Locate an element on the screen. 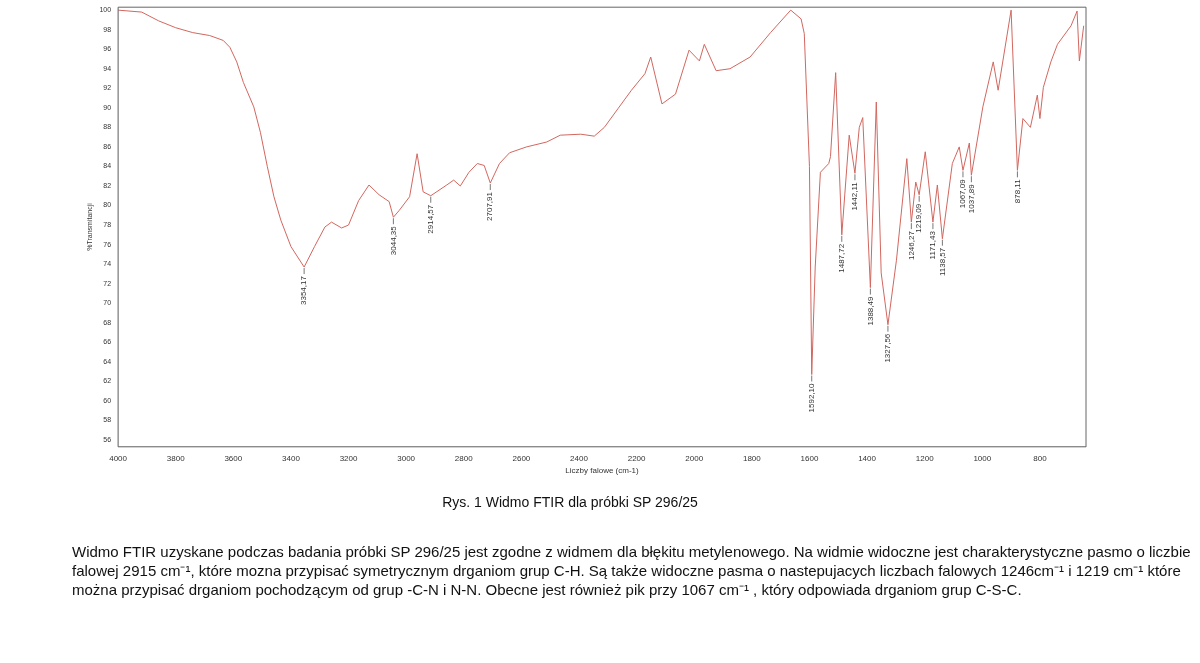  text: Rys. 1 Widmo FTIR dla próbki SP 296/25 is located at coordinates (570, 502).